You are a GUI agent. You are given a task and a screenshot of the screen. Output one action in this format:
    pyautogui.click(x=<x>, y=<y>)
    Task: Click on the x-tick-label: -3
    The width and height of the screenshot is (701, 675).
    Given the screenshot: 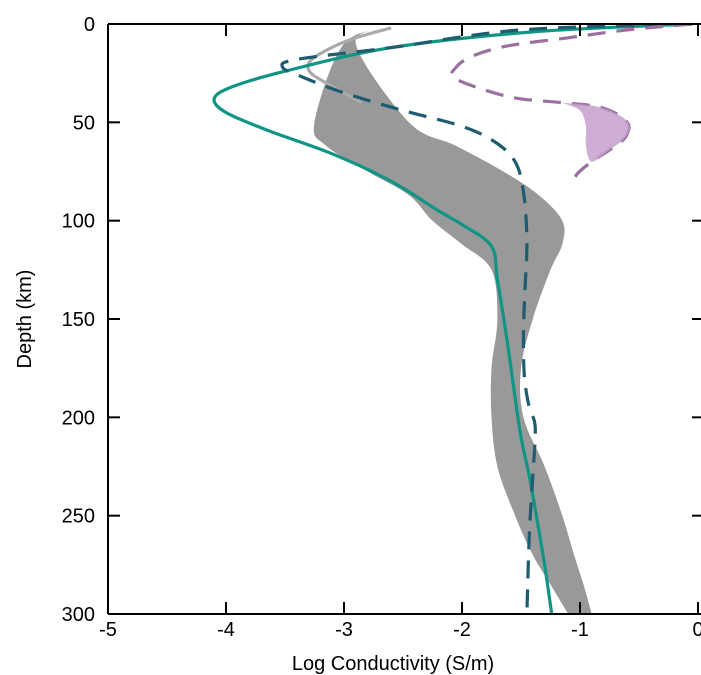 What is the action you would take?
    pyautogui.click(x=344, y=630)
    